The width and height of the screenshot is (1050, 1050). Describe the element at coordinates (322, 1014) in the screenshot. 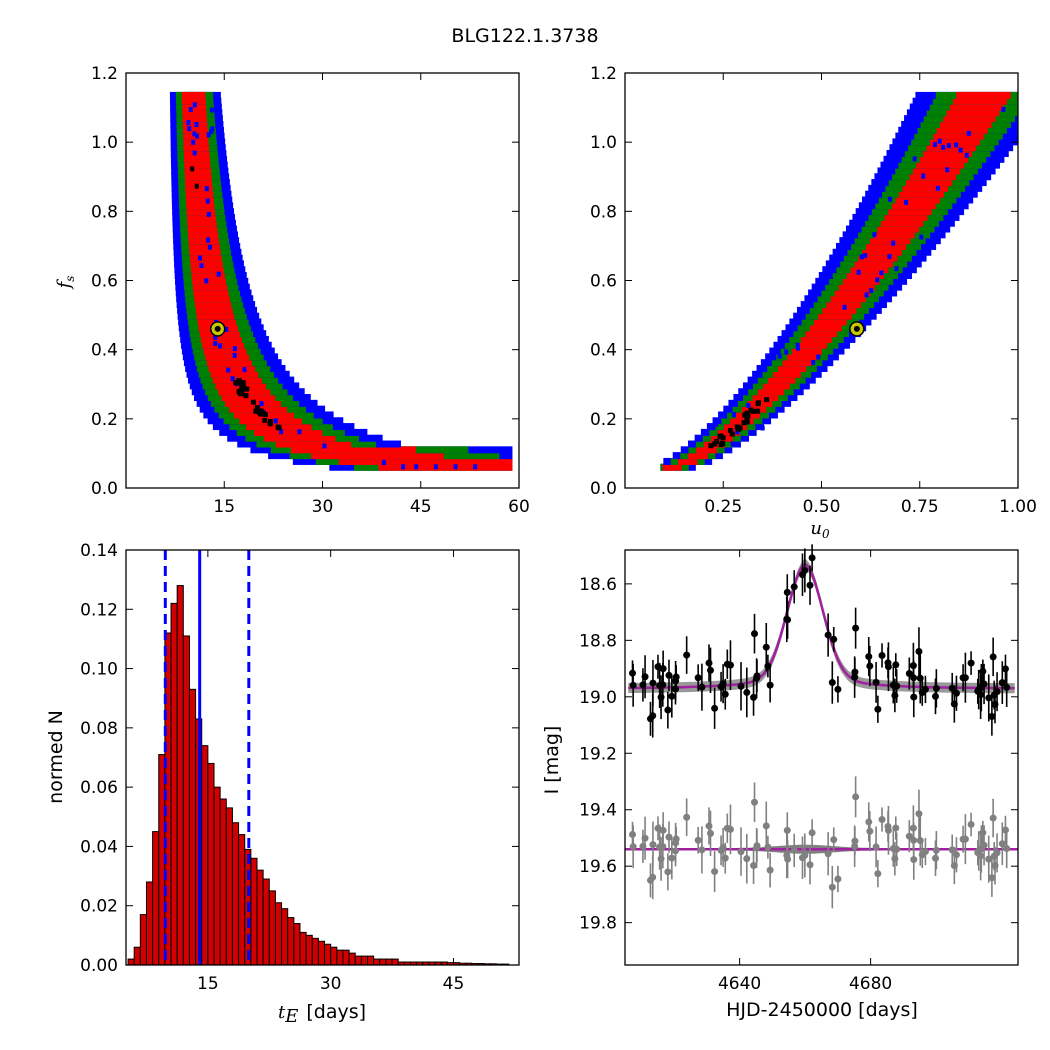

I see `bl-xlabel: tE [days]` at that location.